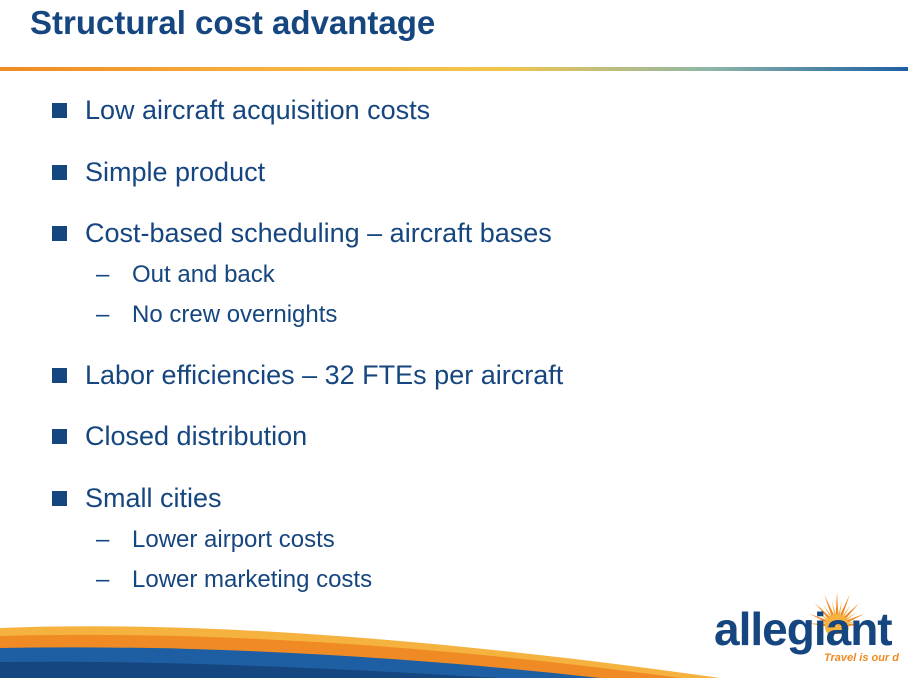 This screenshot has width=908, height=678. What do you see at coordinates (360, 652) in the screenshot?
I see `decorative-swoosh` at bounding box center [360, 652].